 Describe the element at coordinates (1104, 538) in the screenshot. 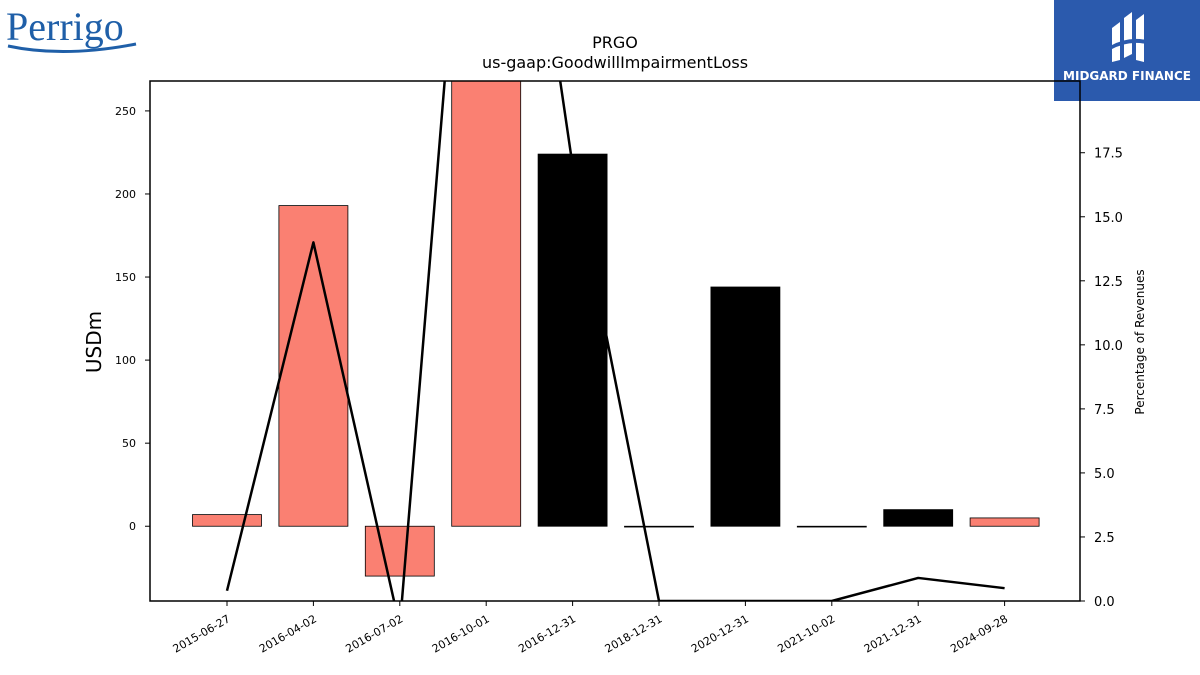

I see `y2-tick-label: 2.5` at that location.